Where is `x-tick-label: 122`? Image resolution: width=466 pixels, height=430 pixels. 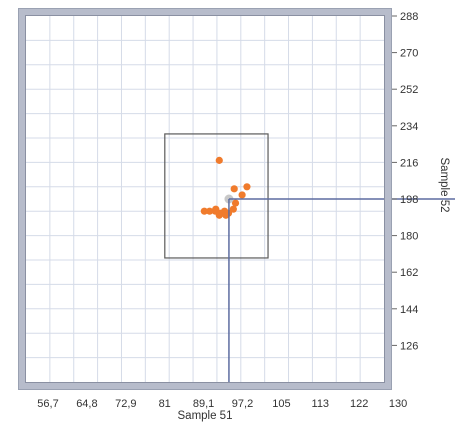 x-tick-label: 122 is located at coordinates (359, 404).